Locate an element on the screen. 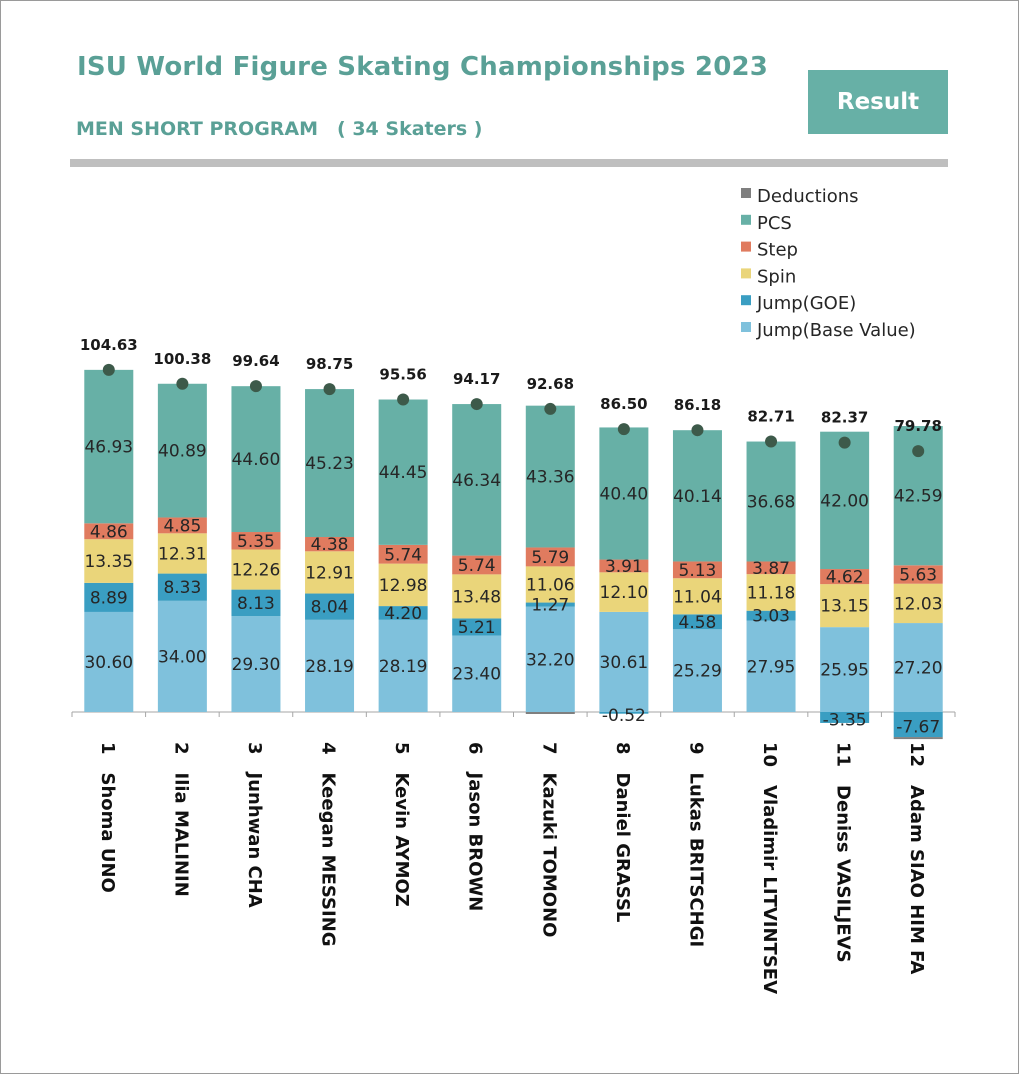 The image size is (1019, 1074). segment-value-label: -7.67 is located at coordinates (918, 728).